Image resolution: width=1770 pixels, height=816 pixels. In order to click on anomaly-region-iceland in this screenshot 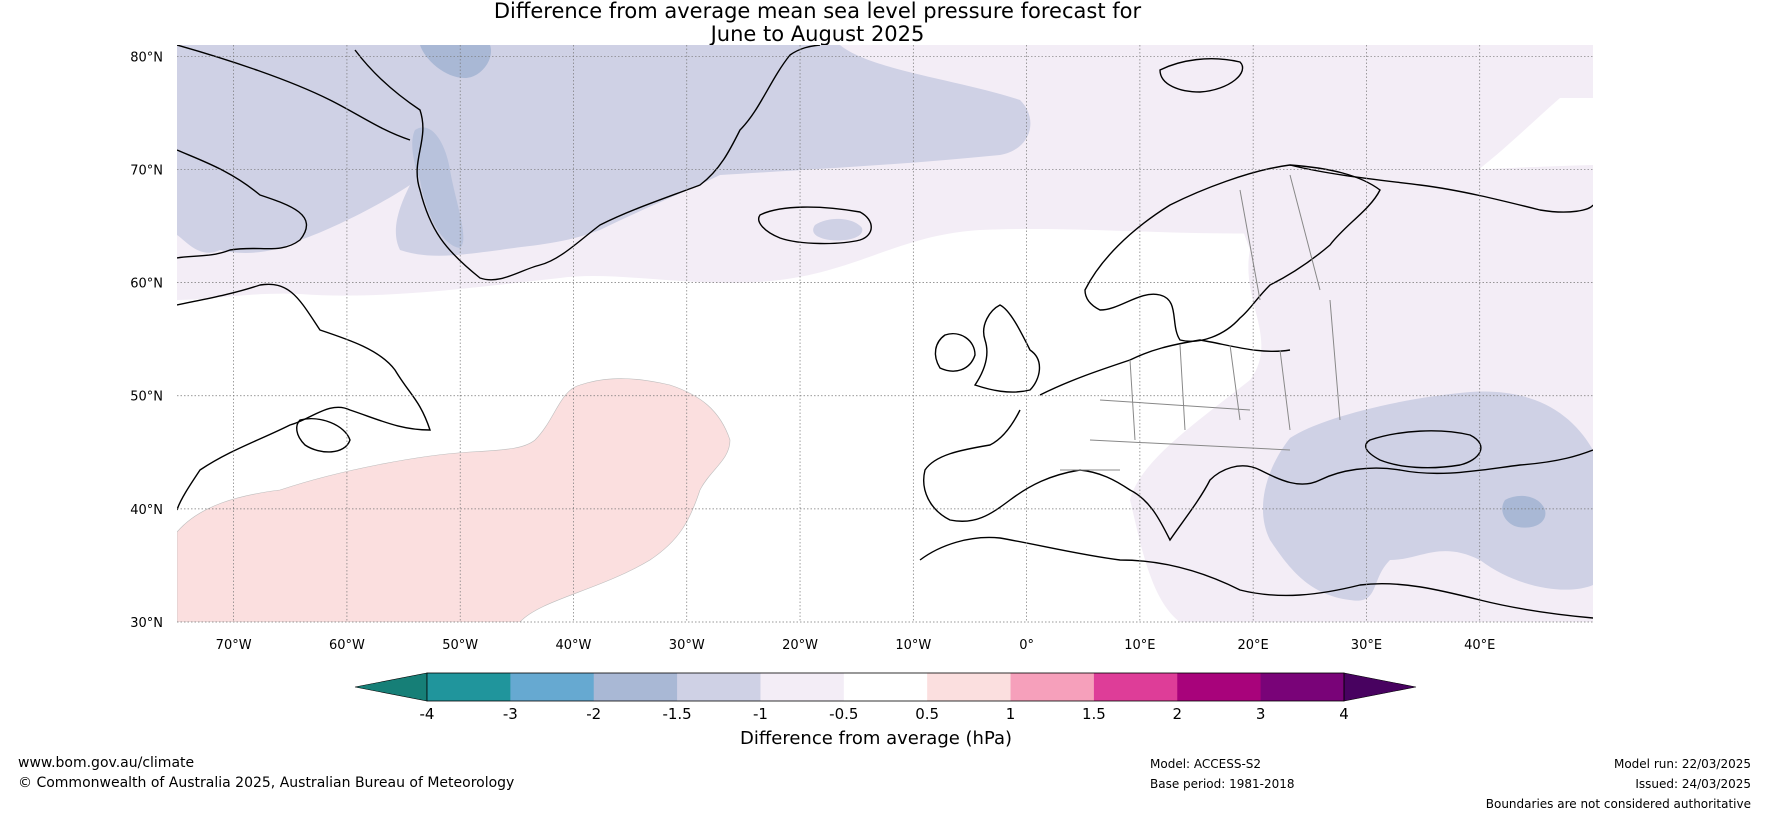, I will do `click(838, 229)`.